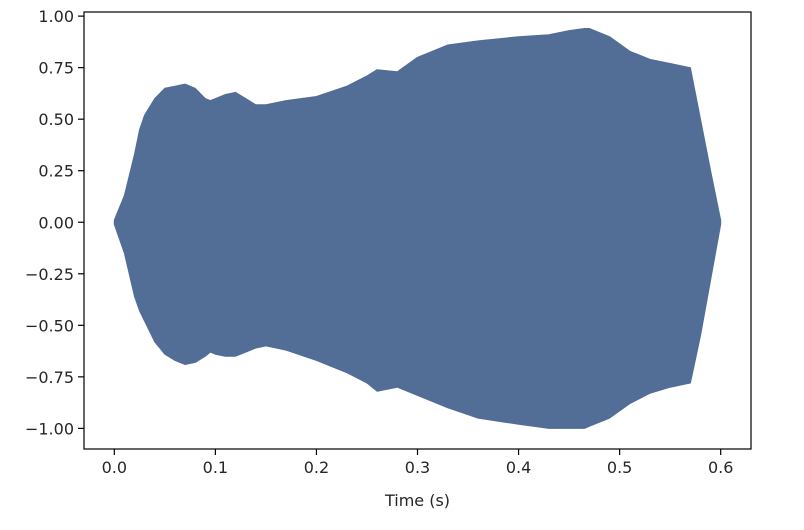 The image size is (804, 530). What do you see at coordinates (316, 467) in the screenshot?
I see `x-tick-label: 0.2` at bounding box center [316, 467].